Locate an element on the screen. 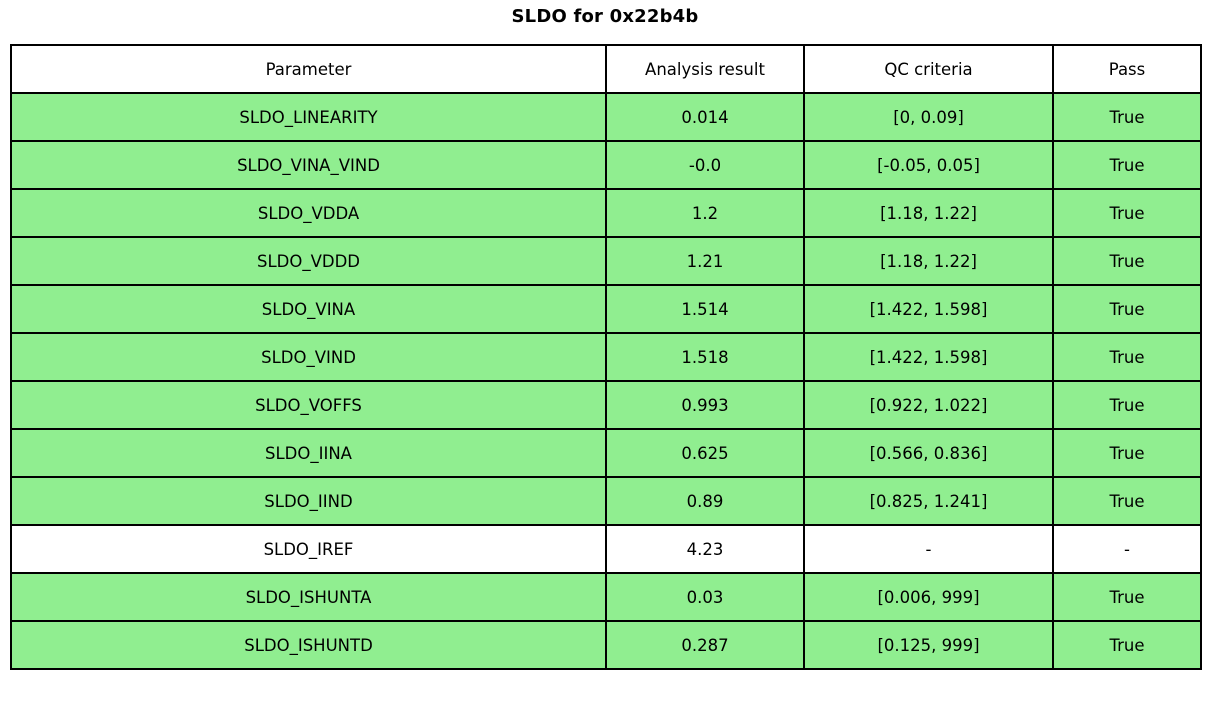  table-row: SLDO_VOFFS 0.993 [0.922, 1.022] True is located at coordinates (606, 405).